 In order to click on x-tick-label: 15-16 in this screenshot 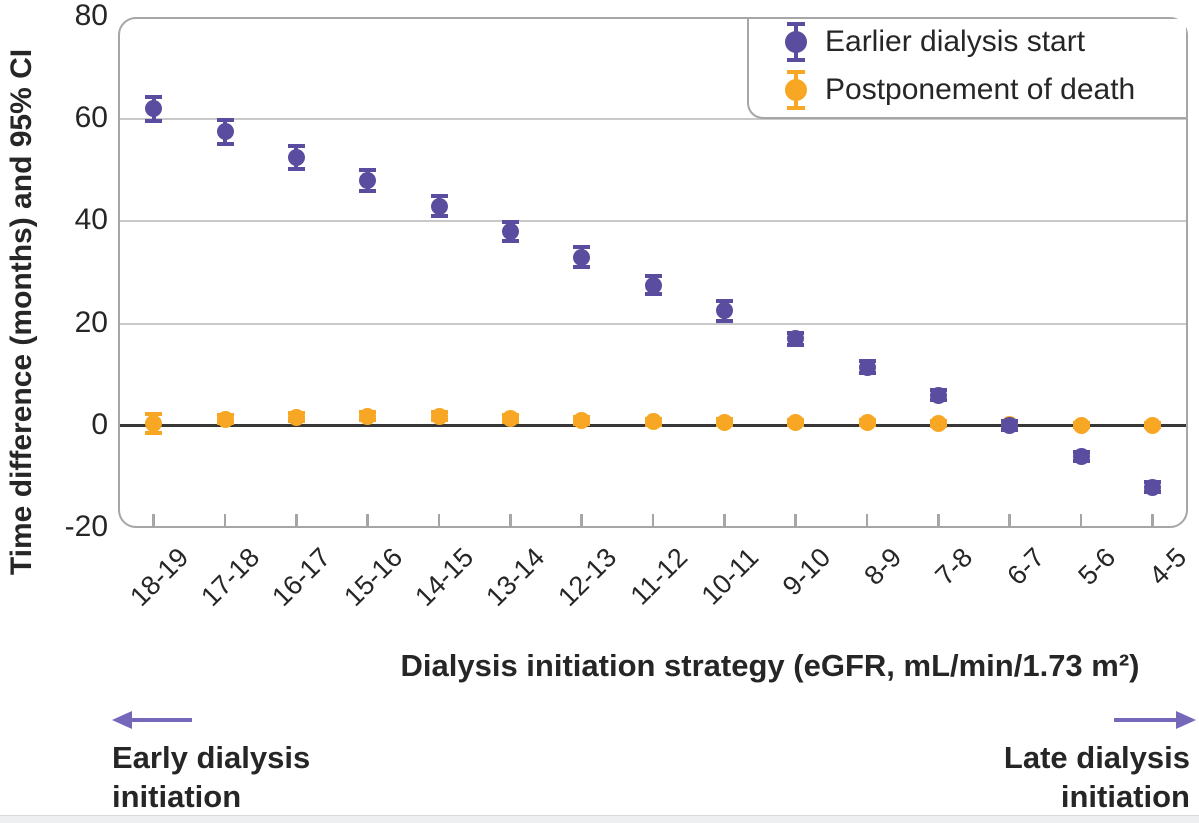, I will do `click(372, 577)`.